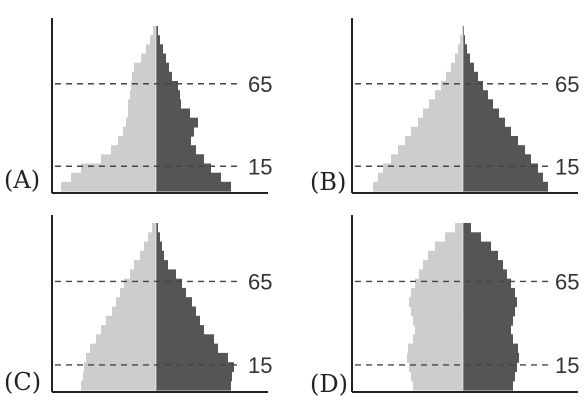 The height and width of the screenshot is (400, 584). Describe the element at coordinates (260, 281) in the screenshot. I see `reference-tick-label-c-65: 65` at that location.